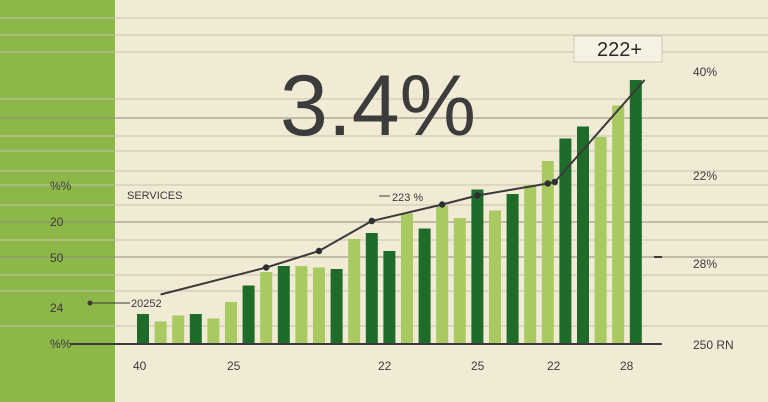  What do you see at coordinates (57, 201) in the screenshot?
I see `left-green-panel` at bounding box center [57, 201].